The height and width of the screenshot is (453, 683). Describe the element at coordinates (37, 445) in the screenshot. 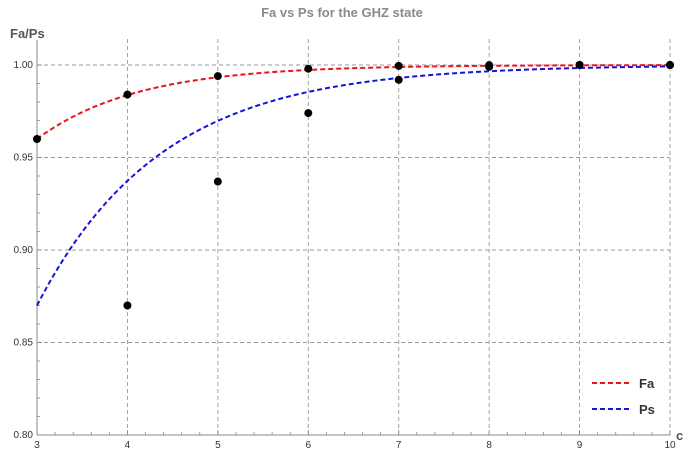

I see `x-tick-label: 3` at that location.